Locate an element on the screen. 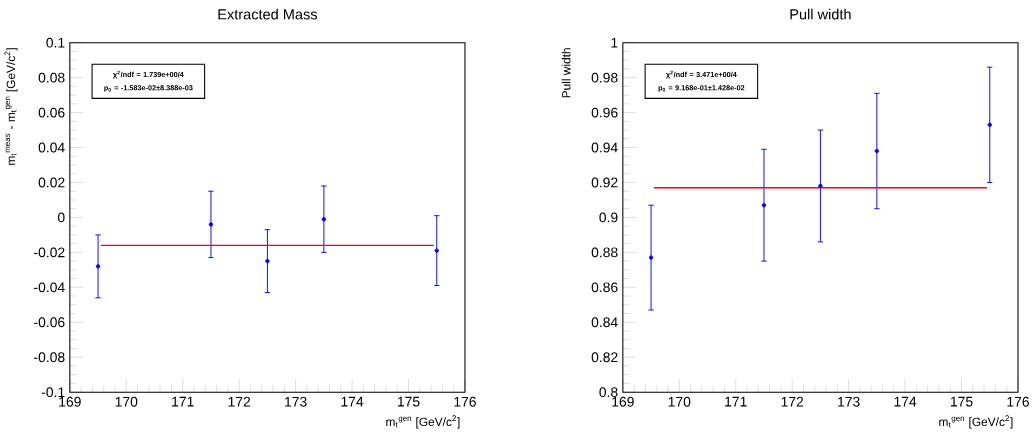  y-tick-label: 0.84 is located at coordinates (604, 322).